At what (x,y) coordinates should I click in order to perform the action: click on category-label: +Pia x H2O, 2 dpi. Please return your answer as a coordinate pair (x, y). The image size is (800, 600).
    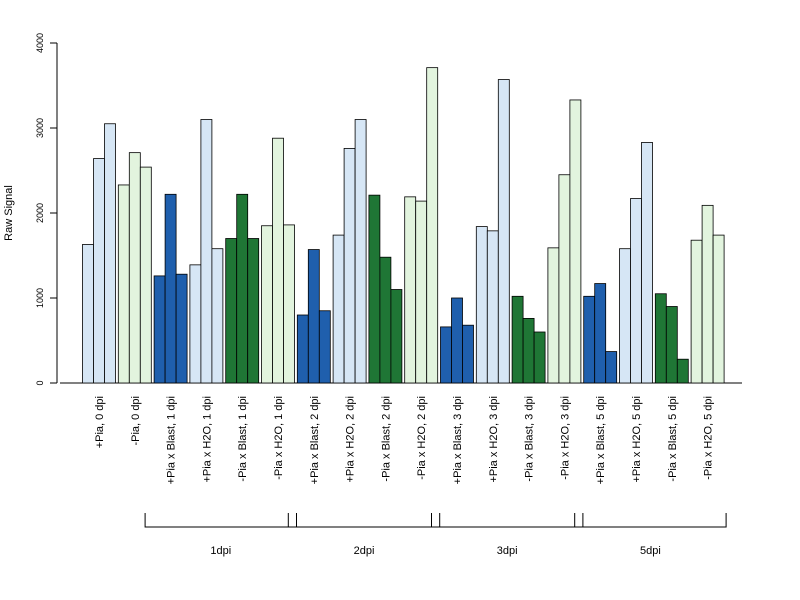
    Looking at the image, I should click on (351, 439).